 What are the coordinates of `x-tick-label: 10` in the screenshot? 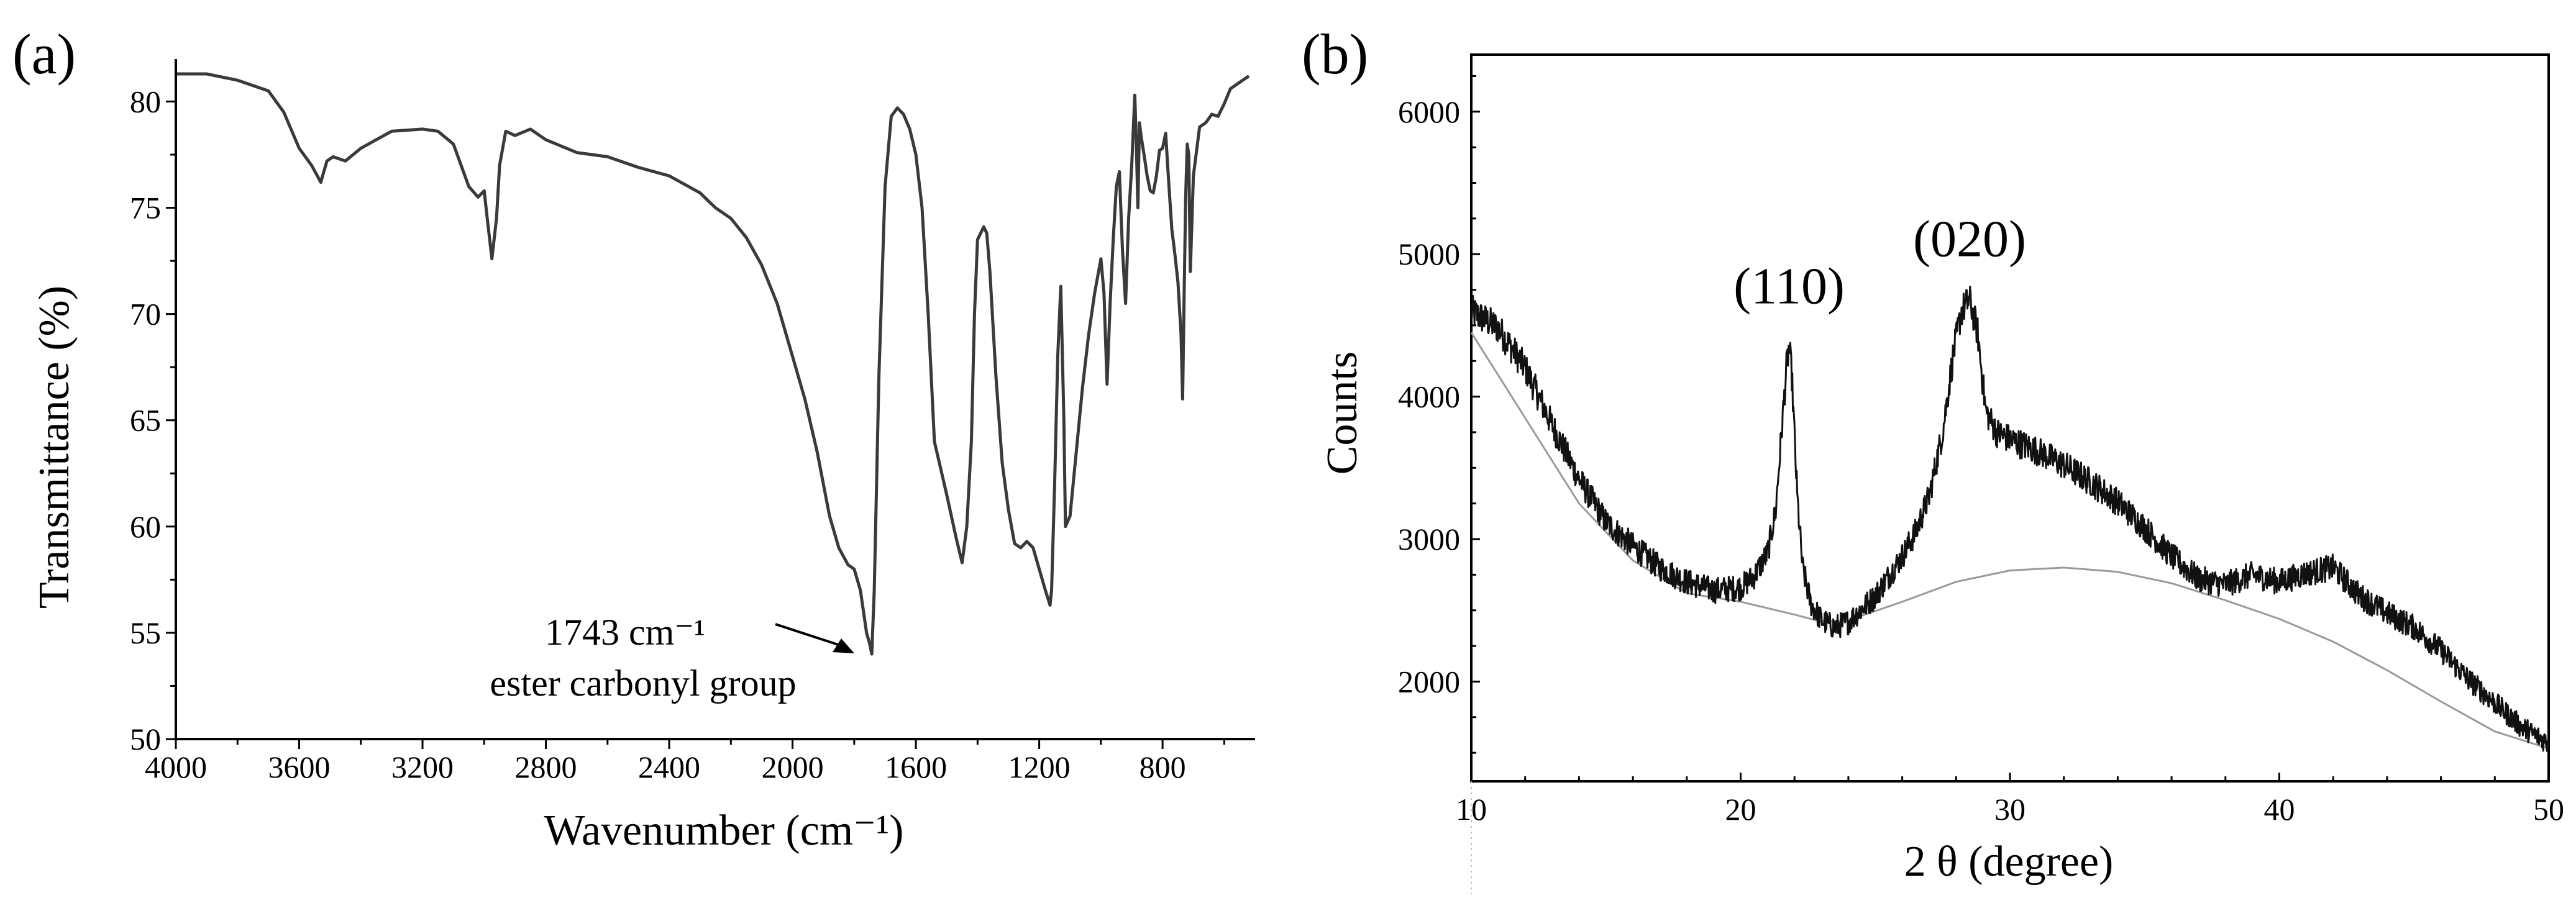 It's located at (1471, 809).